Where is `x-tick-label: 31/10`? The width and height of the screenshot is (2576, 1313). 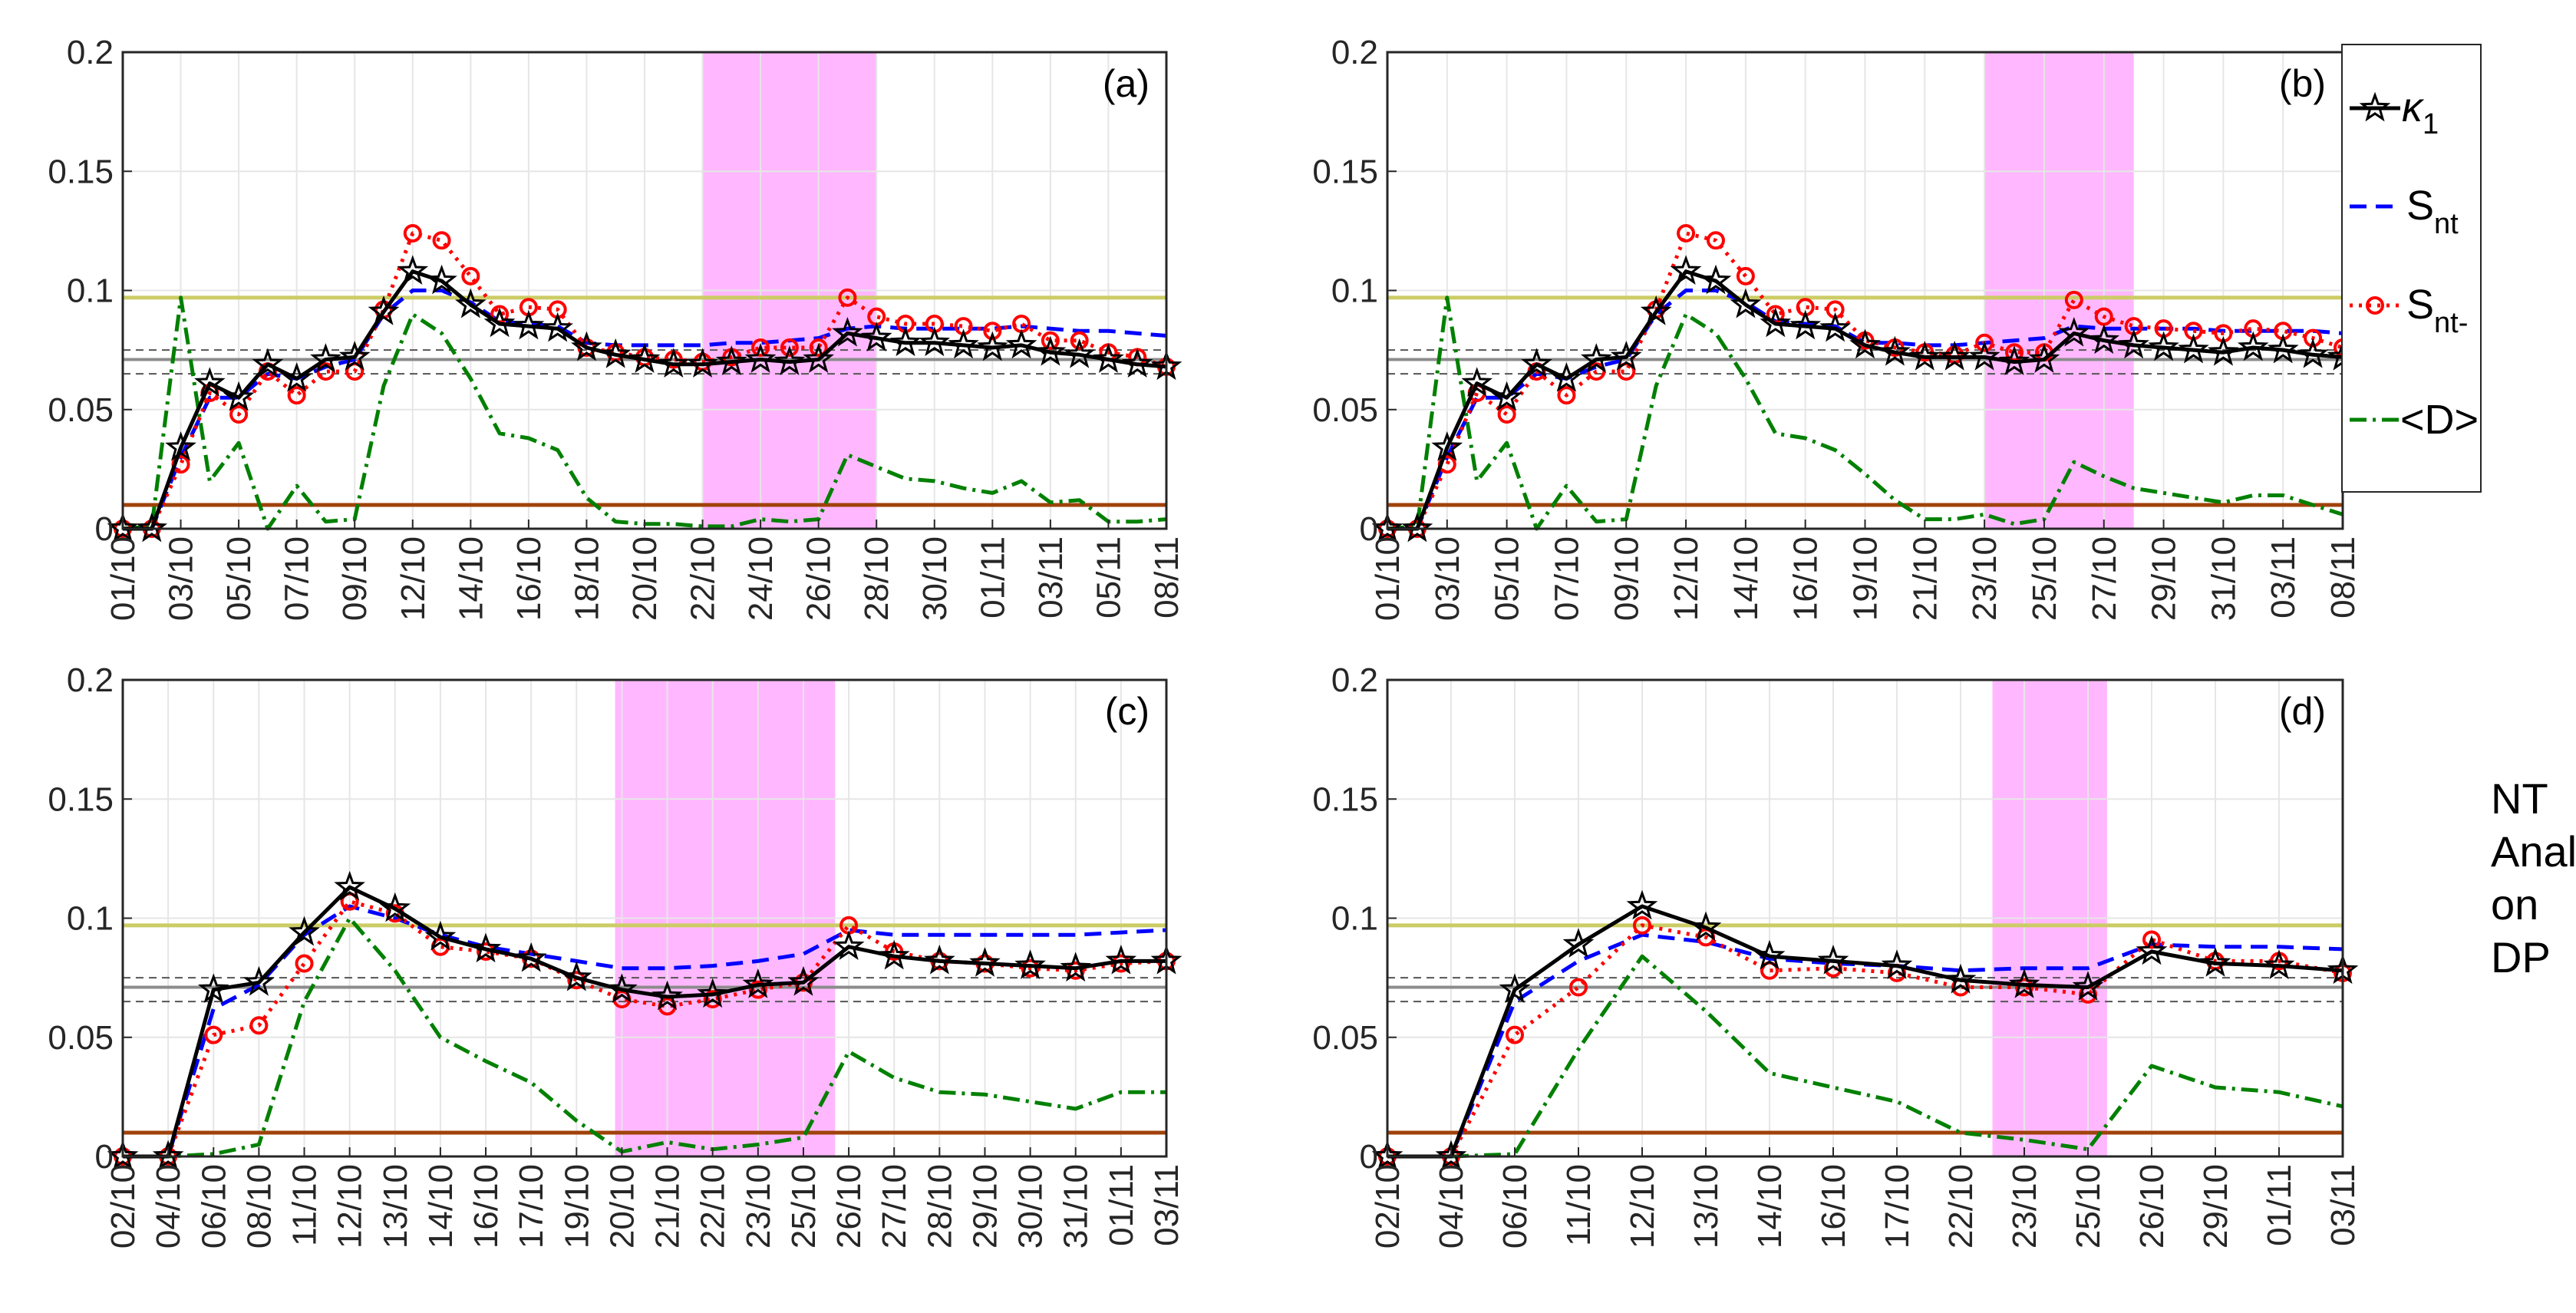
x-tick-label: 31/10 is located at coordinates (2223, 578).